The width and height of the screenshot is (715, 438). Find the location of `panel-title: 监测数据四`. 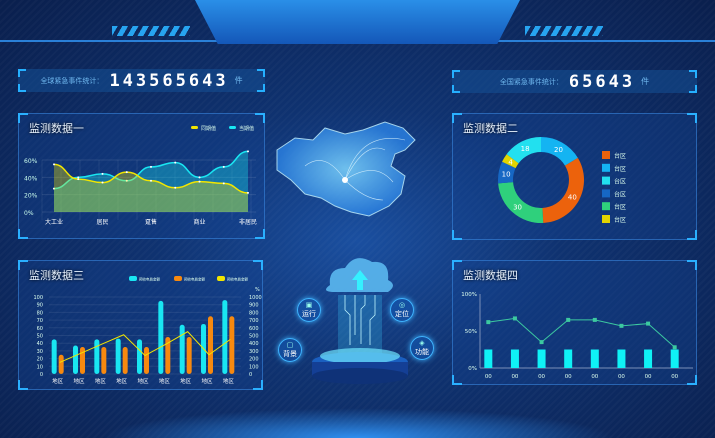

panel-title: 监测数据四 is located at coordinates (490, 275).